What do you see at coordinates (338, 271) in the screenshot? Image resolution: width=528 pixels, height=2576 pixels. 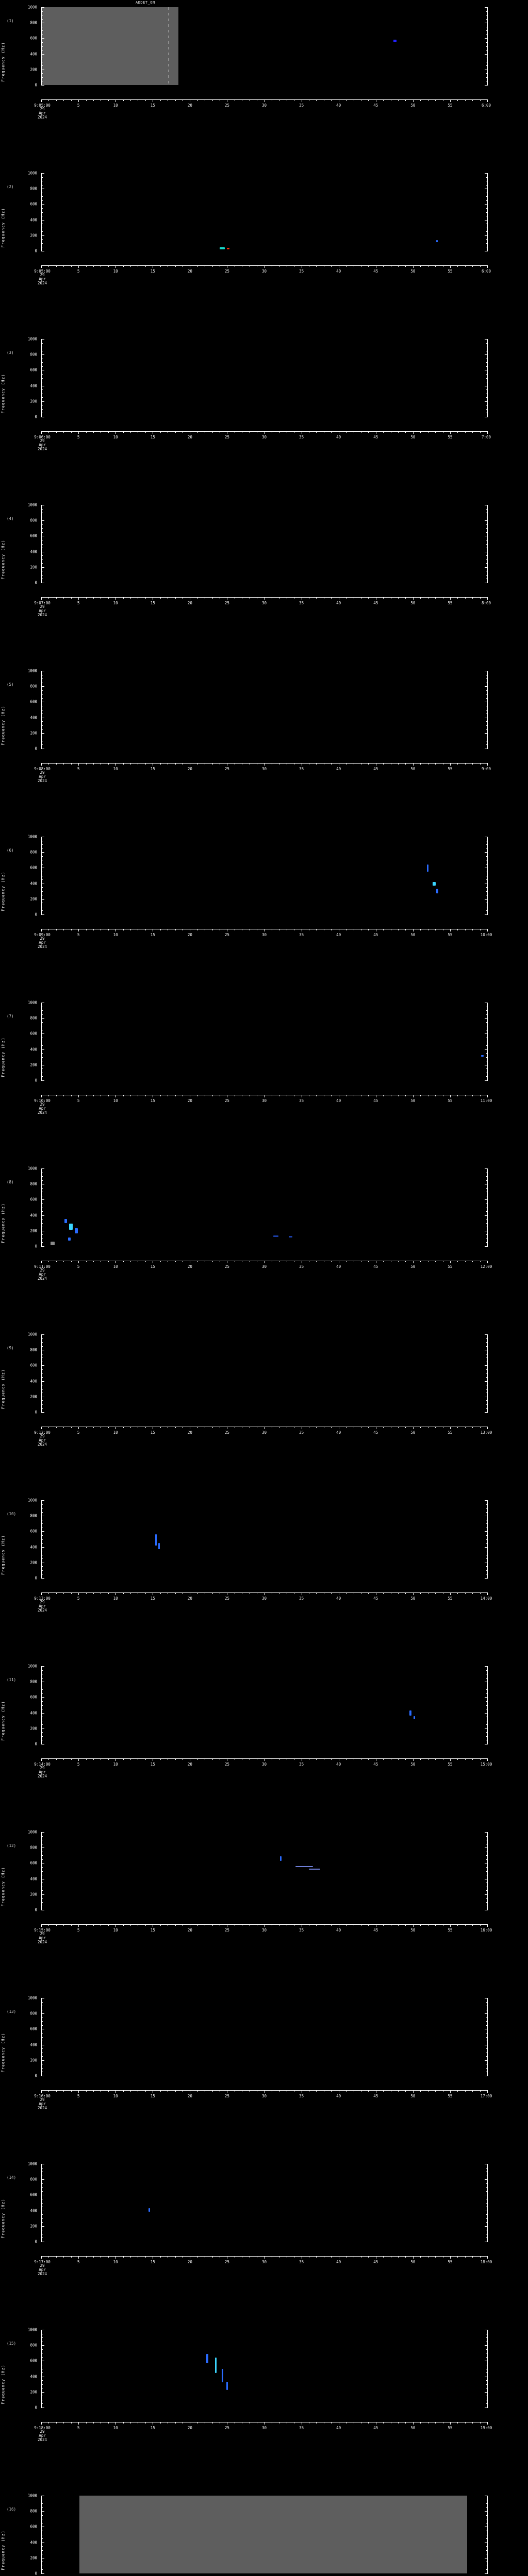 I see `x-tick-label: 40` at bounding box center [338, 271].